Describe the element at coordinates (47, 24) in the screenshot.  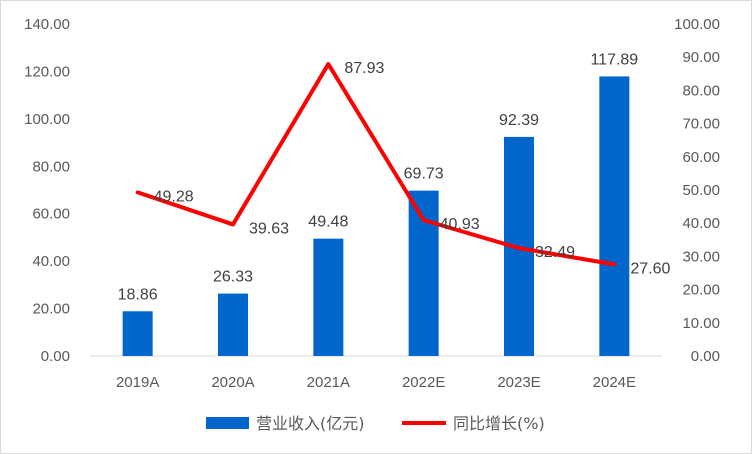
I see `left-axis-tick-label: 140.00` at that location.